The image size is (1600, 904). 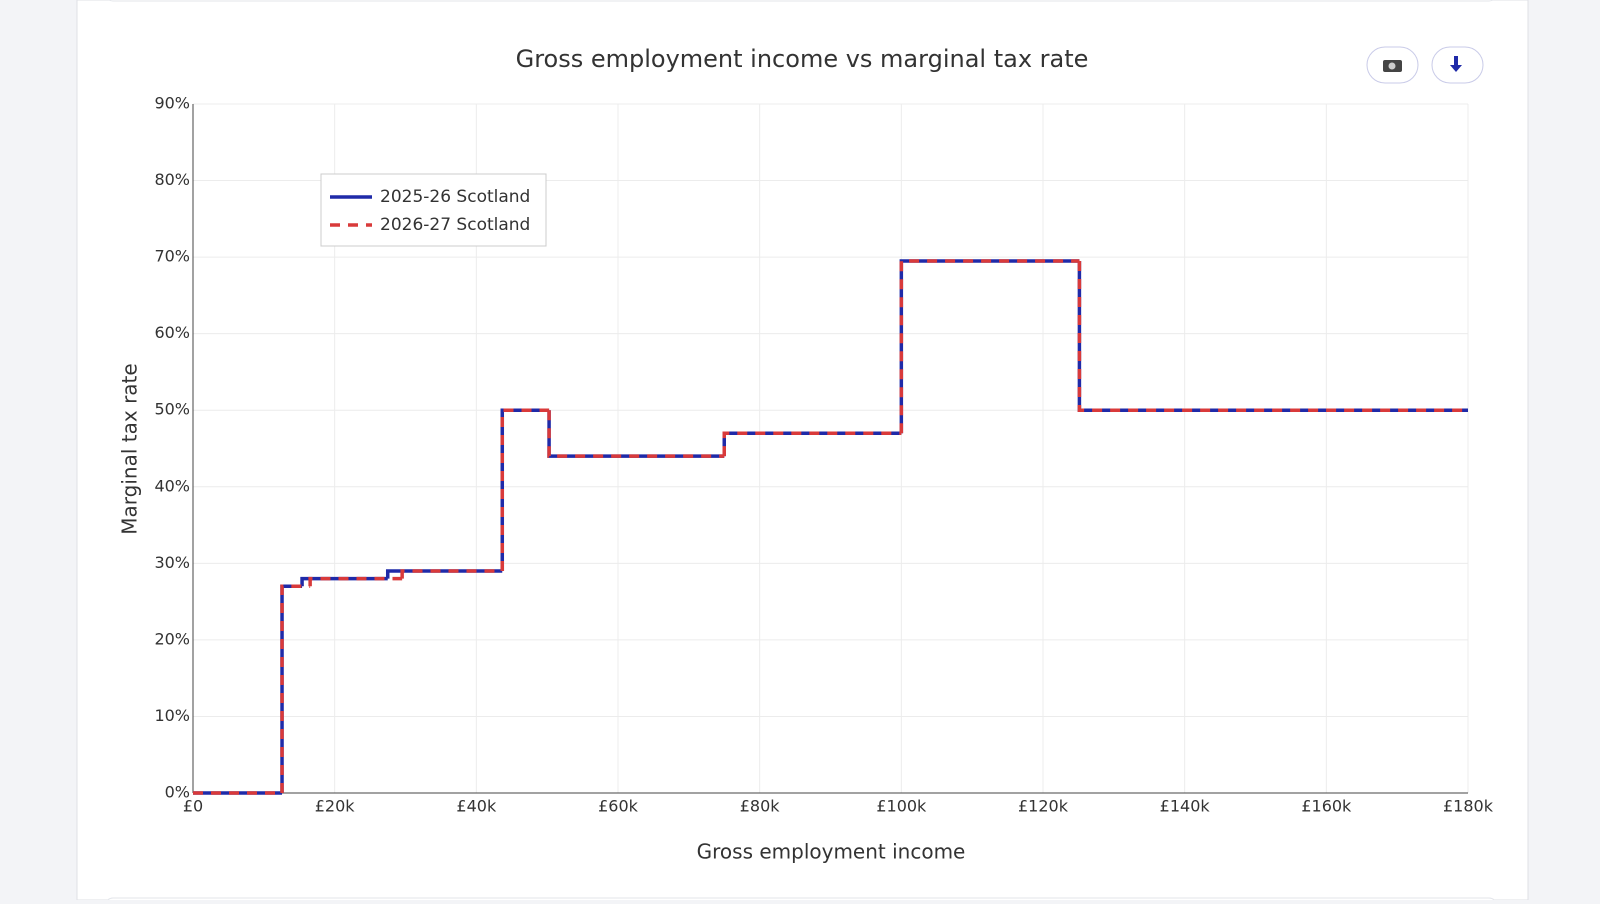 I want to click on y-tick-label: 30%, so click(x=172, y=562).